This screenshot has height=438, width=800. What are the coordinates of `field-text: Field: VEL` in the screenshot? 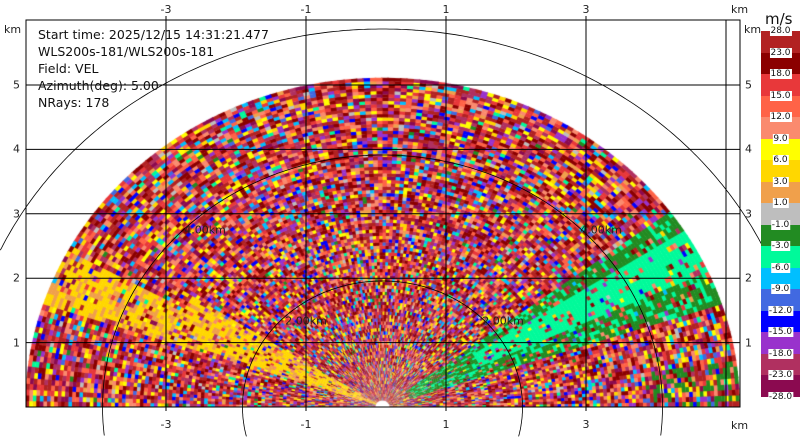 It's located at (68, 68).